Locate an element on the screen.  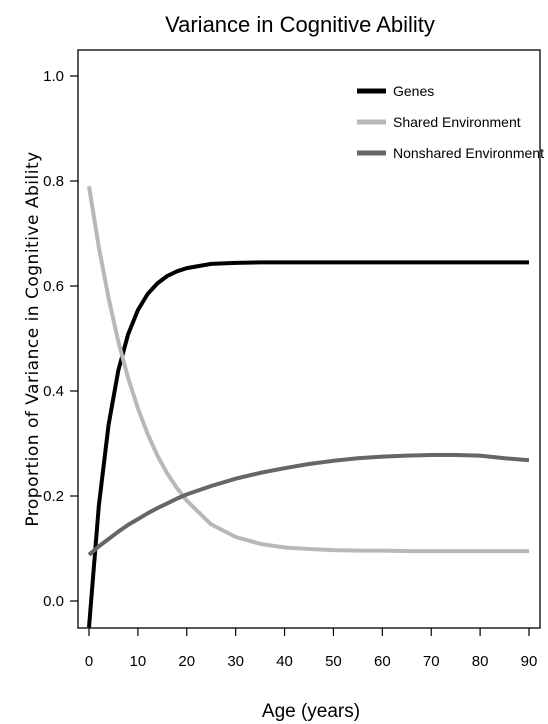
x-tick-label: 20 is located at coordinates (186, 661).